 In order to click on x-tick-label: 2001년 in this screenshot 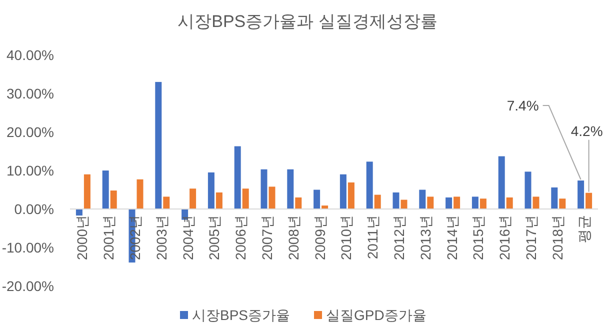, I will do `click(108, 237)`.